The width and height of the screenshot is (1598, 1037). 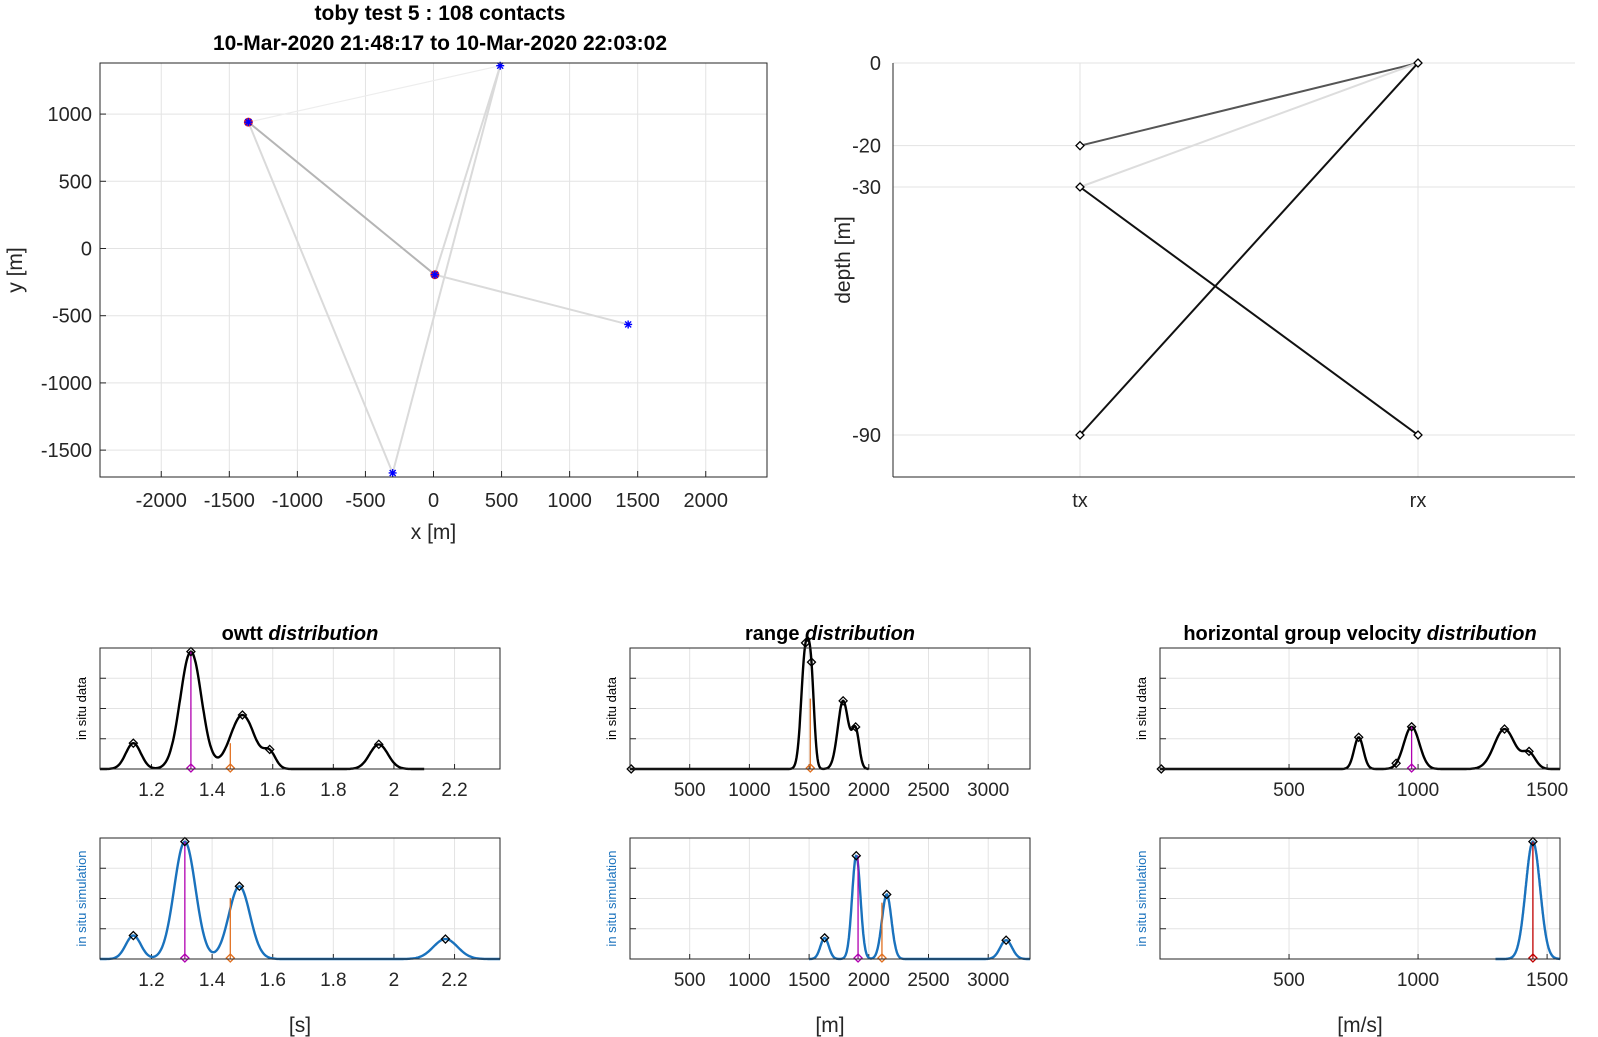 What do you see at coordinates (300, 1025) in the screenshot?
I see `x-axis-label: [s]` at bounding box center [300, 1025].